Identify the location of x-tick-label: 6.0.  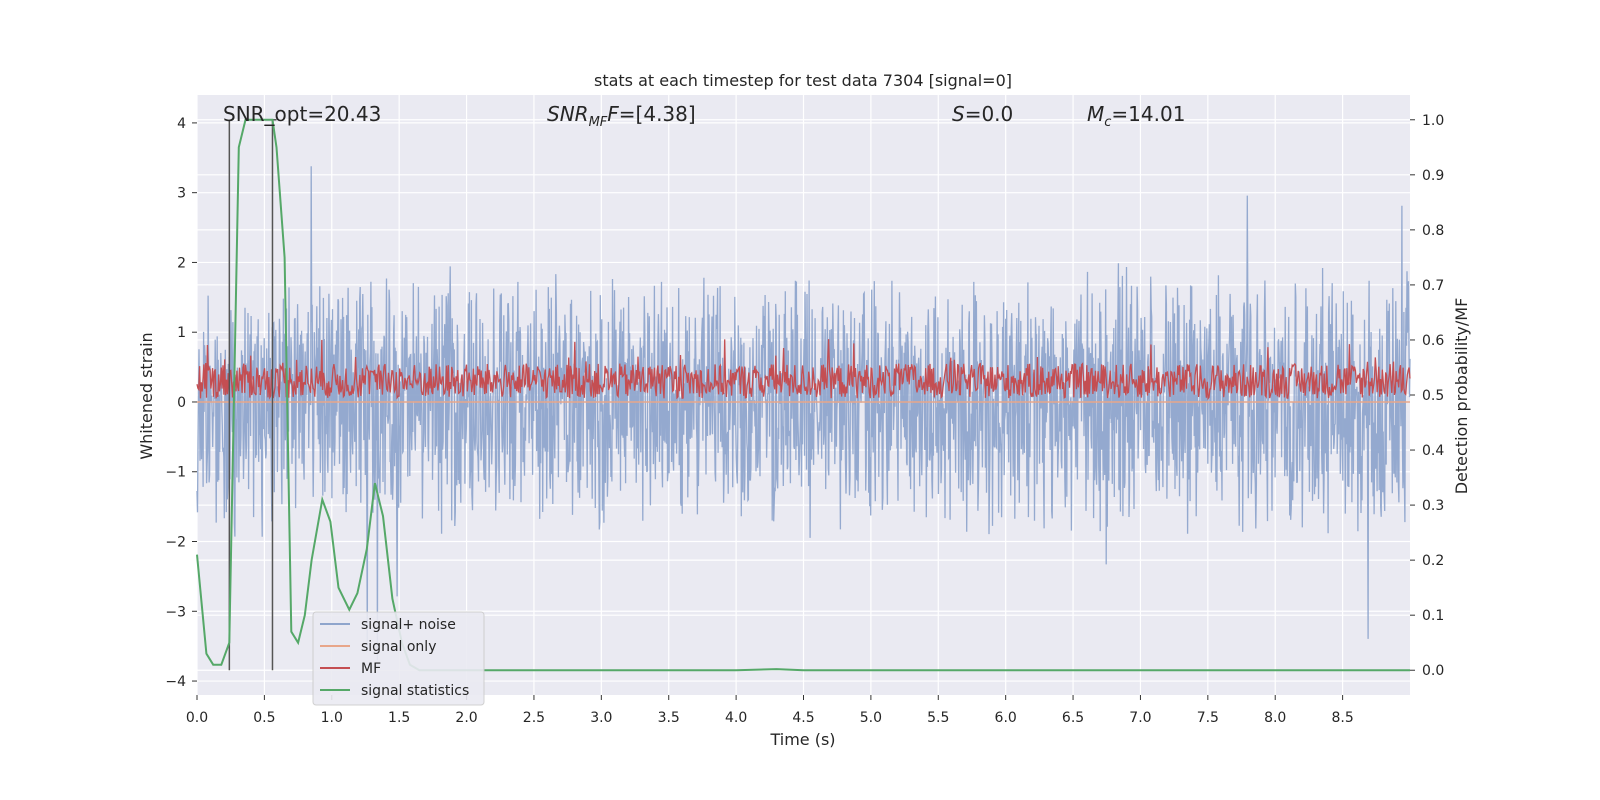
(1006, 718).